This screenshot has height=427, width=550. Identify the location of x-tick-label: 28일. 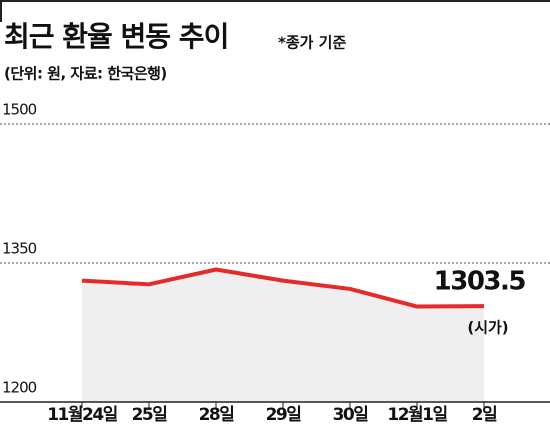
(217, 415).